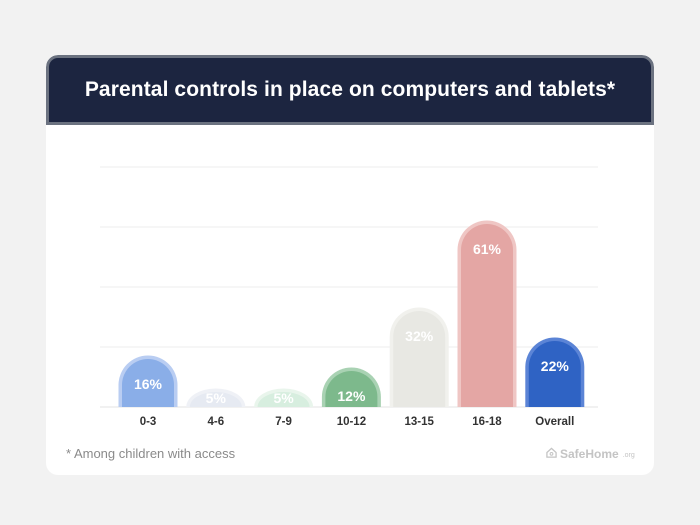  What do you see at coordinates (215, 422) in the screenshot?
I see `x-tick-label: 4-6` at bounding box center [215, 422].